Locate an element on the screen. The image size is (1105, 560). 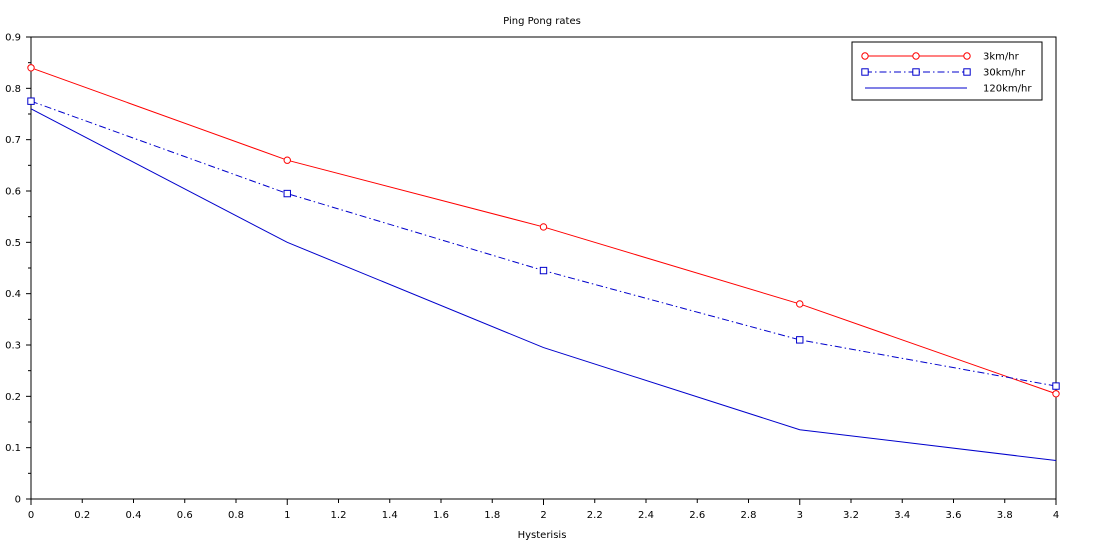
x-tick-label: 3.4 is located at coordinates (902, 515).